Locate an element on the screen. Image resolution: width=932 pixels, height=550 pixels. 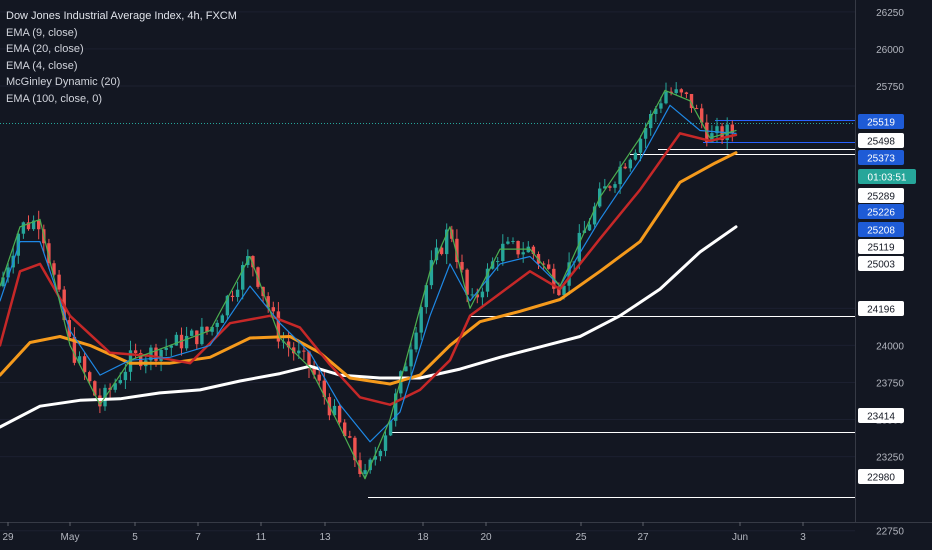
x-tick-label: 25 is located at coordinates (581, 537).